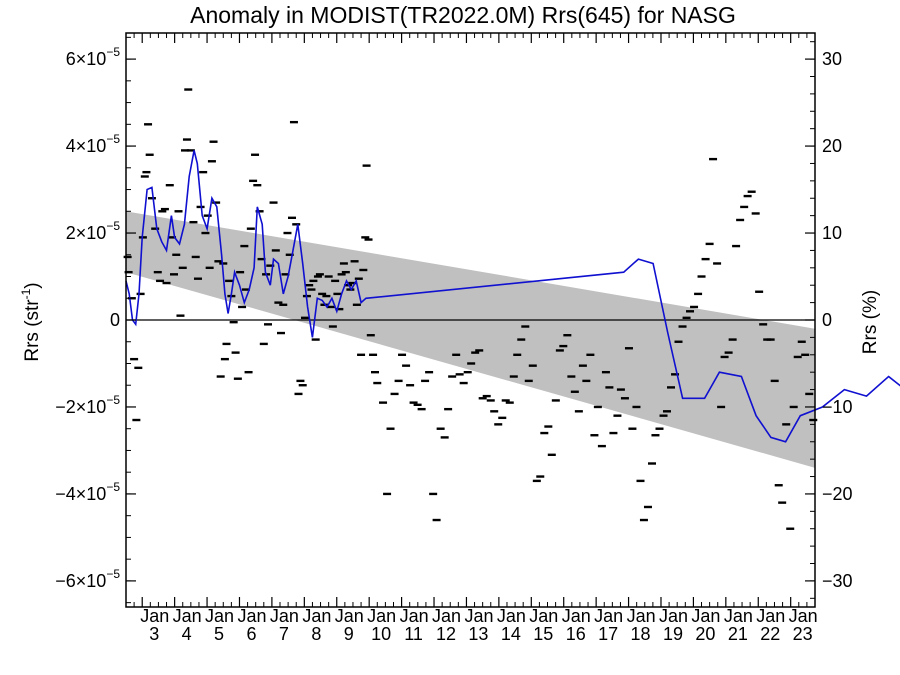 The image size is (900, 675). What do you see at coordinates (80, 407) in the screenshot?
I see `y-left-tick-mantissa: −2×10` at bounding box center [80, 407].